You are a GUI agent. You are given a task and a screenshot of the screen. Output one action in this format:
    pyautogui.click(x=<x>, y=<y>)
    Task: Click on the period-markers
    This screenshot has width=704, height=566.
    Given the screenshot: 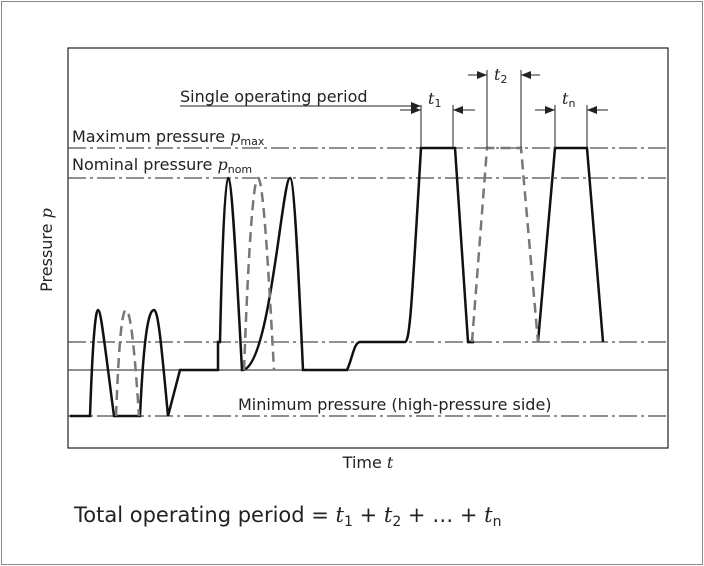 What is the action you would take?
    pyautogui.click(x=394, y=109)
    